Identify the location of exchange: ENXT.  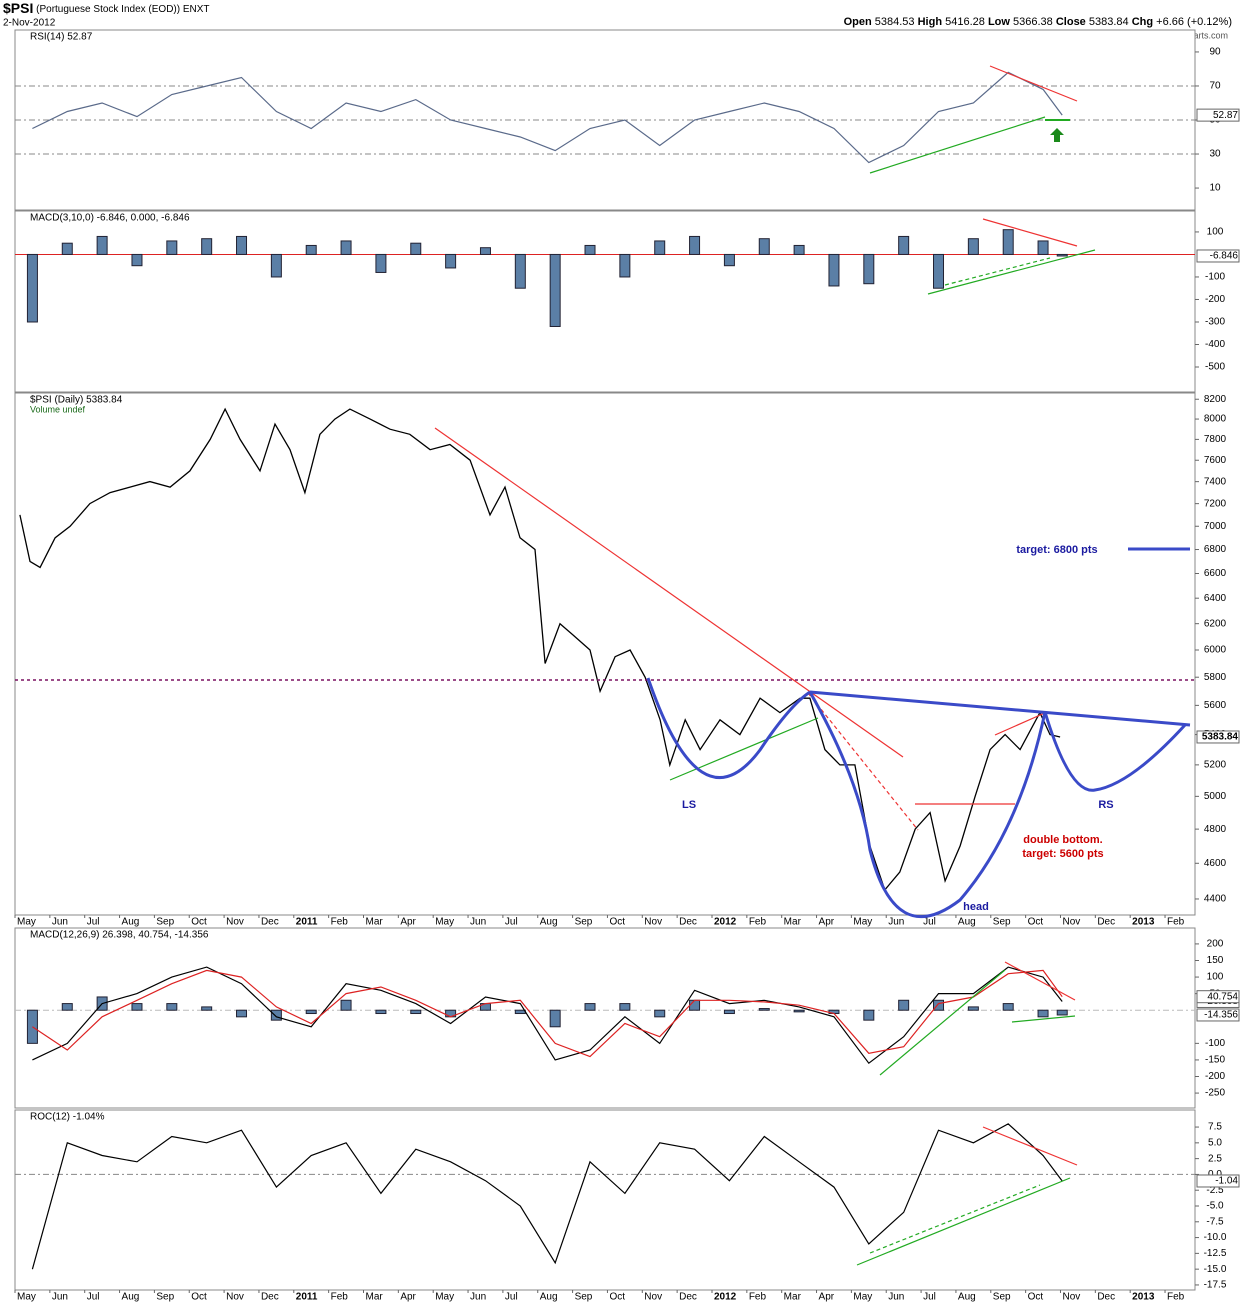
(196, 9).